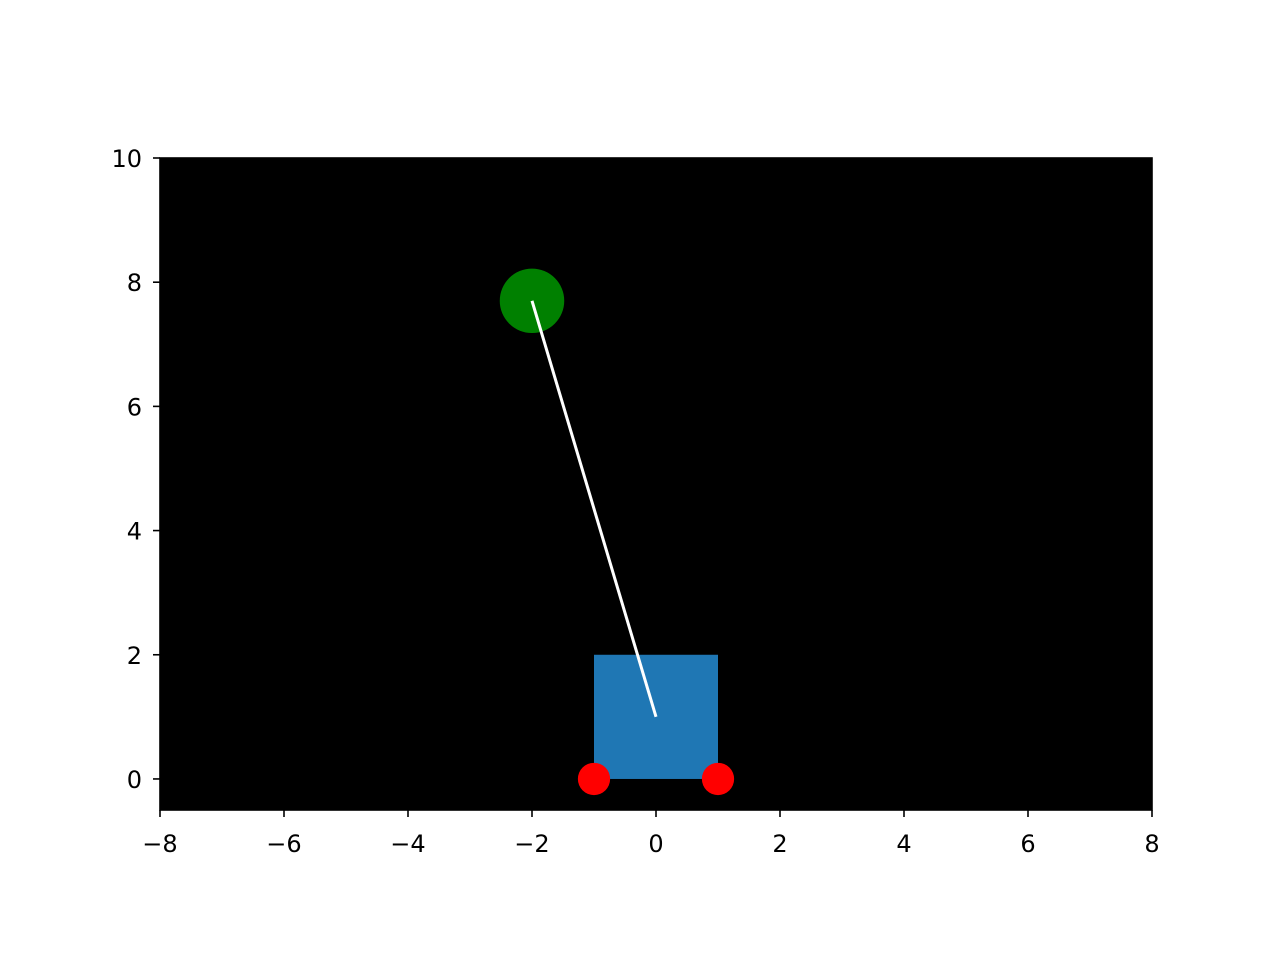  Describe the element at coordinates (134, 780) in the screenshot. I see `y-tick-label: 0` at that location.